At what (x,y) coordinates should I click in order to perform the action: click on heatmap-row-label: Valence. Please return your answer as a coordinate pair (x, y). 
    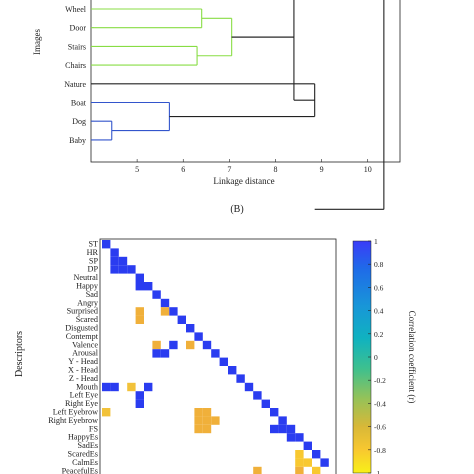
    Looking at the image, I should click on (85, 344).